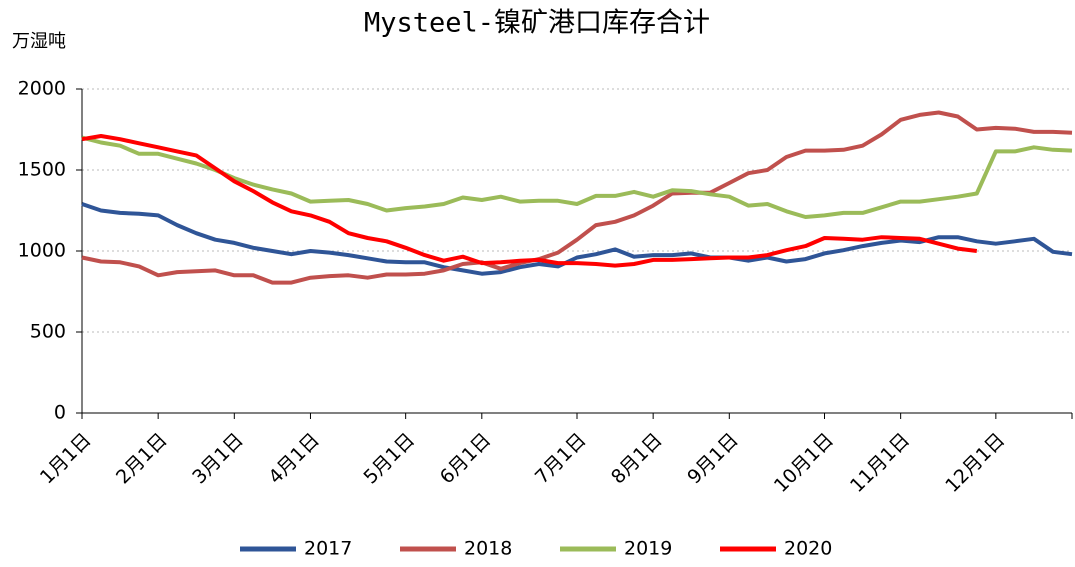 The height and width of the screenshot is (567, 1075). What do you see at coordinates (488, 549) in the screenshot?
I see `legend-label: 2018` at bounding box center [488, 549].